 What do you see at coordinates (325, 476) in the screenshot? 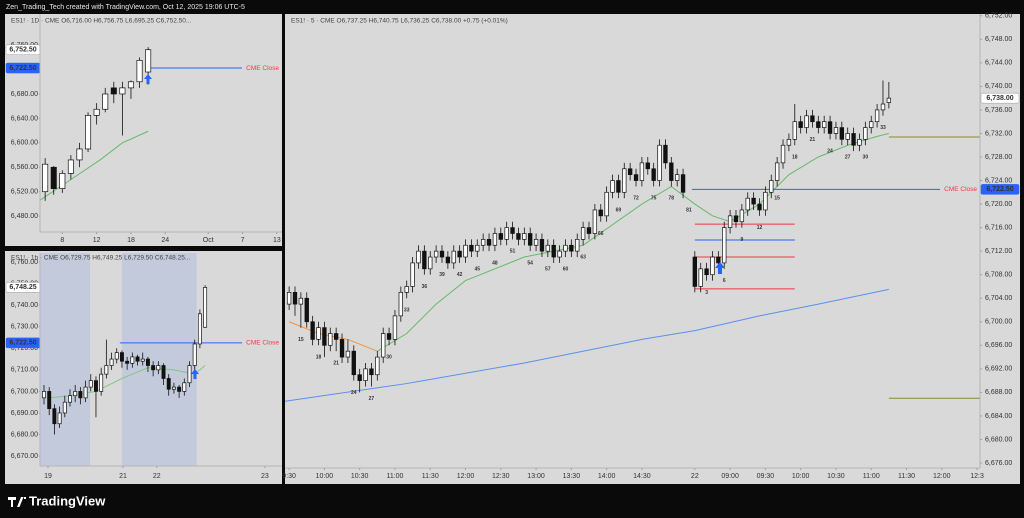
I see `x-tick-label: 10:00` at bounding box center [325, 476].